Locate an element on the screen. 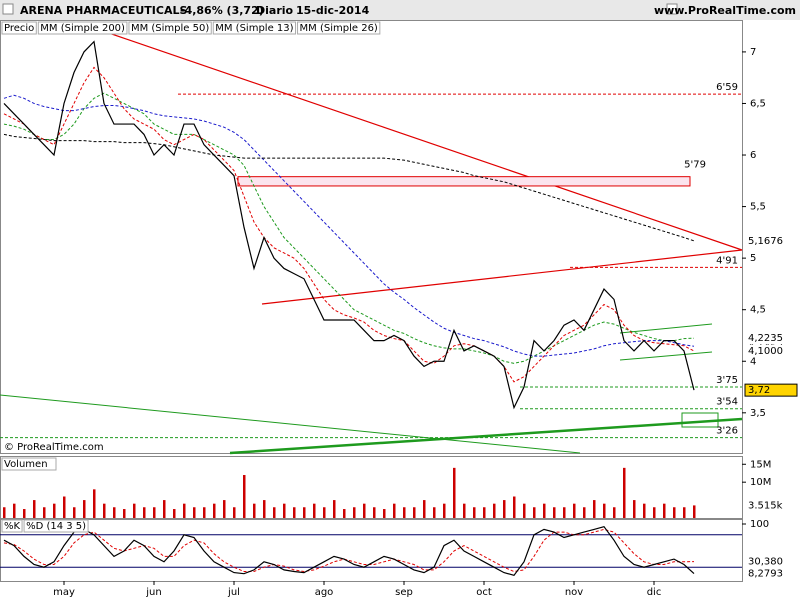 The height and width of the screenshot is (600, 800). y-tick-label: 6,5 is located at coordinates (758, 103).